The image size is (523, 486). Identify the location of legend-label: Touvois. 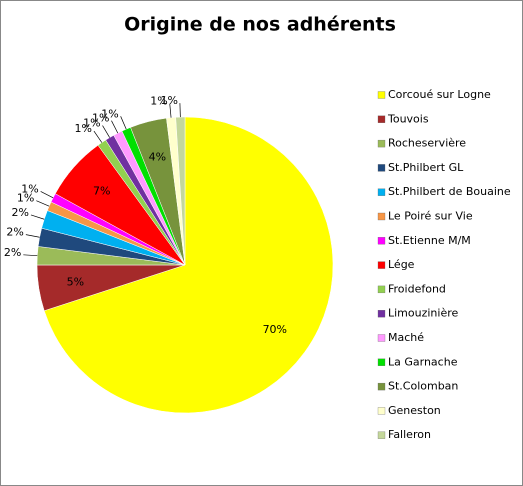
(408, 118).